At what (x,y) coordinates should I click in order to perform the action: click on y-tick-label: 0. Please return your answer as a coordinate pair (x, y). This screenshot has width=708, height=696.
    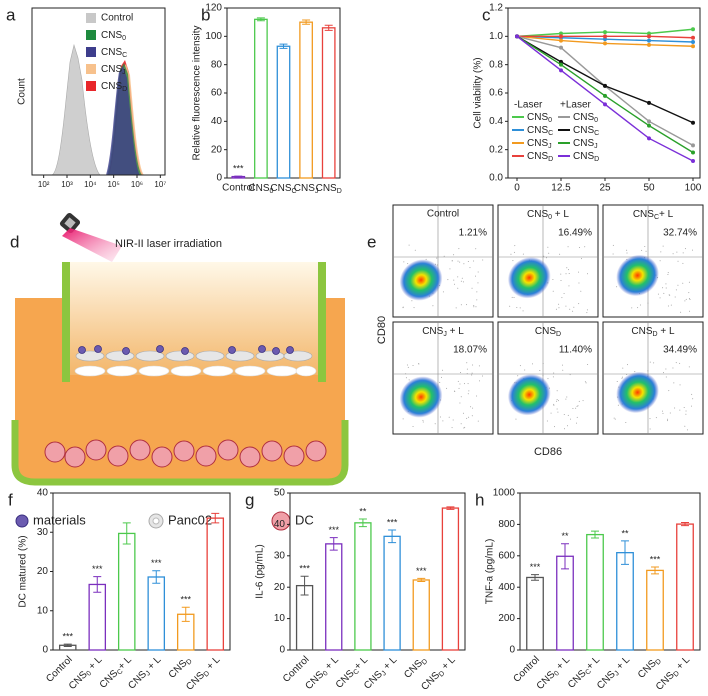
    Looking at the image, I should click on (512, 650).